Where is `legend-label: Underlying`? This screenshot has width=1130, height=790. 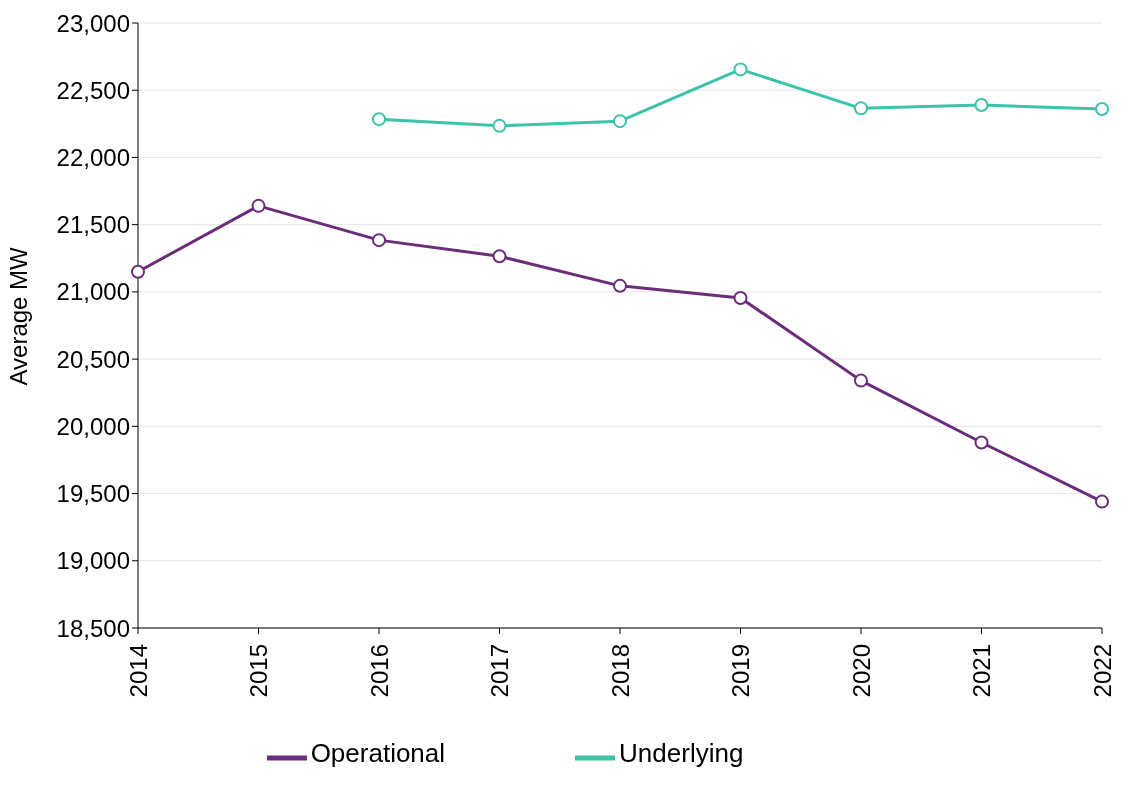
legend-label: Underlying is located at coordinates (681, 753).